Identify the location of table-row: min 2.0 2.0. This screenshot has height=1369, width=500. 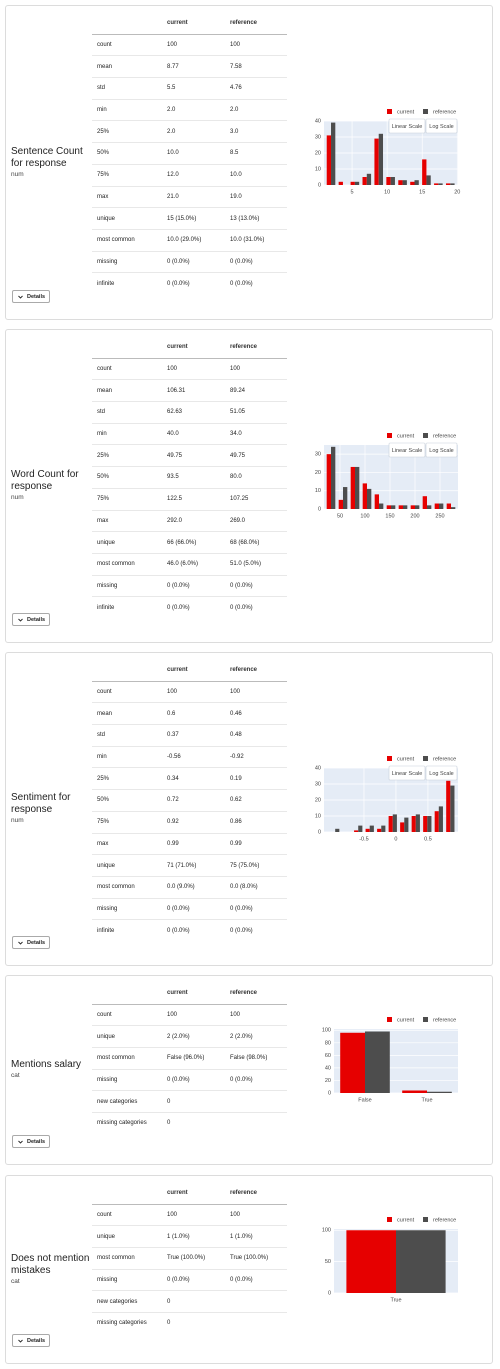
(189, 109).